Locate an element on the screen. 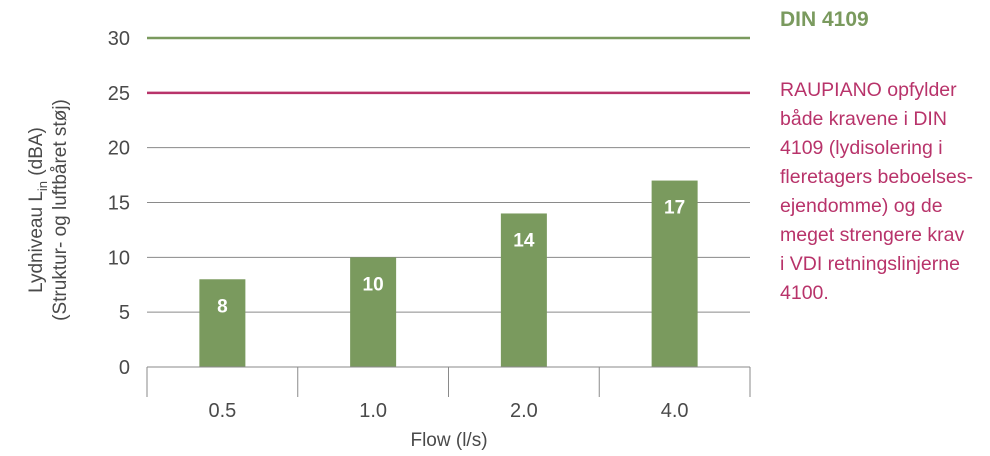  x-tick-label: 4.0 is located at coordinates (675, 411).